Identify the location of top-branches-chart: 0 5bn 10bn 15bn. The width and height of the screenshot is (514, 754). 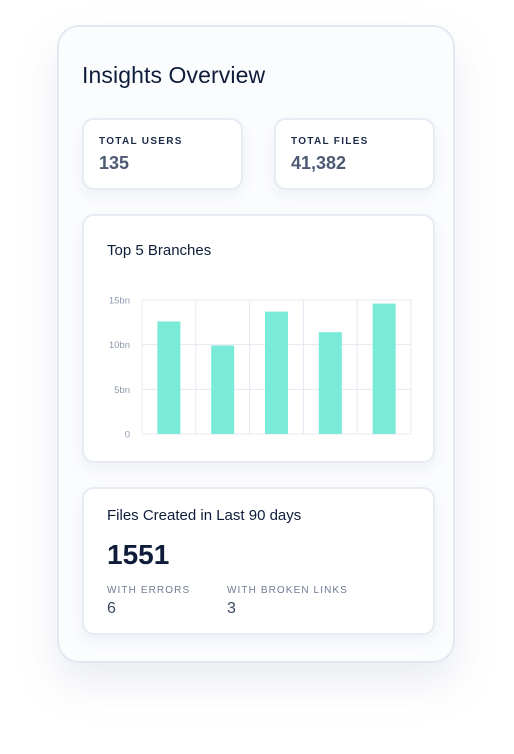
(260, 368).